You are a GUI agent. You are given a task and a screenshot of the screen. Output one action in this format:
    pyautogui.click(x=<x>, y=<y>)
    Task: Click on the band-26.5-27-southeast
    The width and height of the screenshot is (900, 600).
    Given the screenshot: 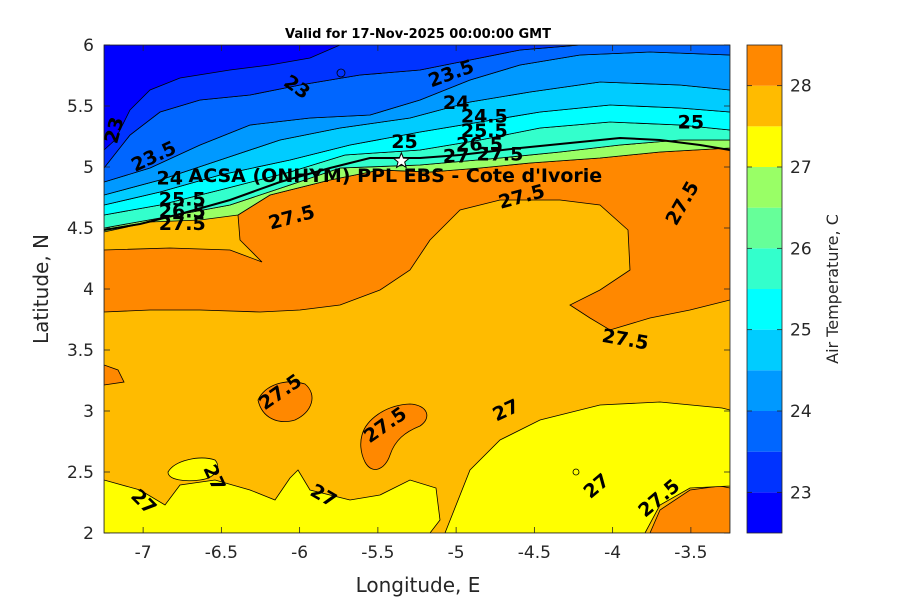 What is the action you would take?
    pyautogui.click(x=587, y=467)
    